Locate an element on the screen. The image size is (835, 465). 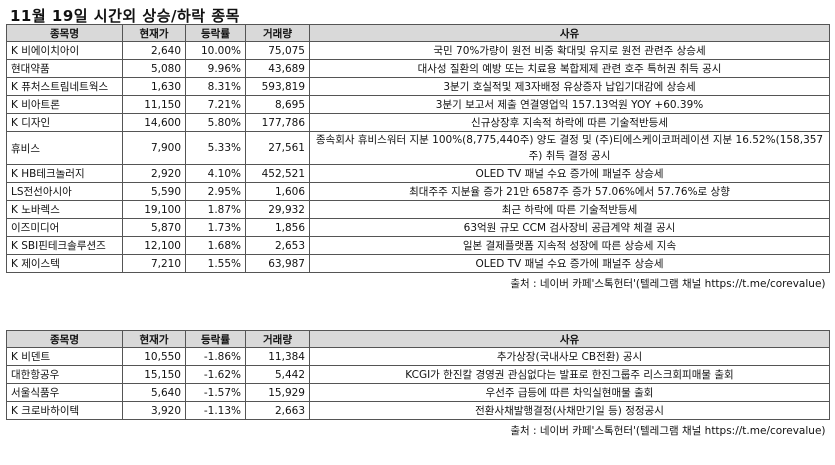
stock-name-cell: 대한항공우 is located at coordinates (64, 374).